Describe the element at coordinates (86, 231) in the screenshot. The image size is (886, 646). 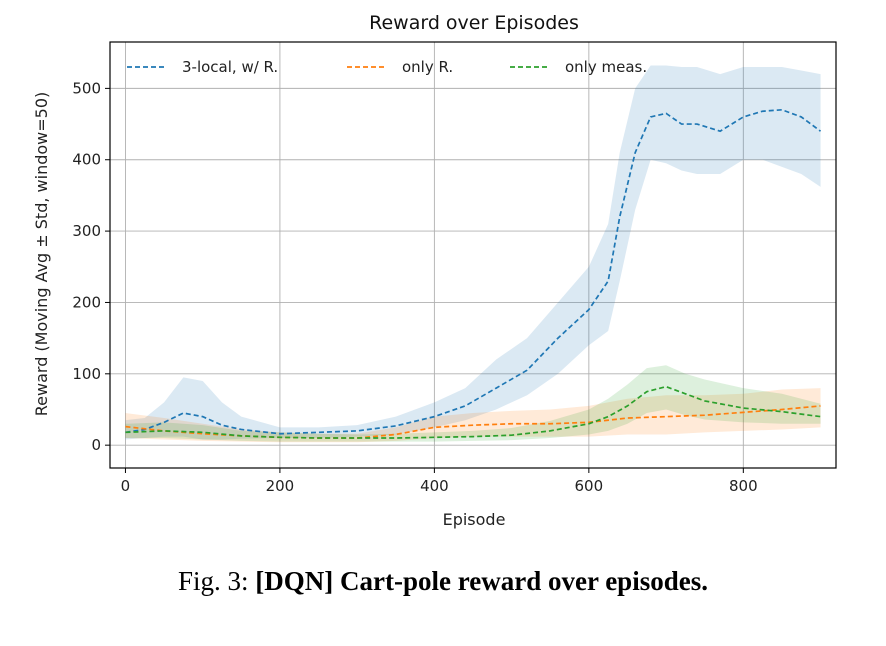
I see `y-tick-label: 300` at that location.